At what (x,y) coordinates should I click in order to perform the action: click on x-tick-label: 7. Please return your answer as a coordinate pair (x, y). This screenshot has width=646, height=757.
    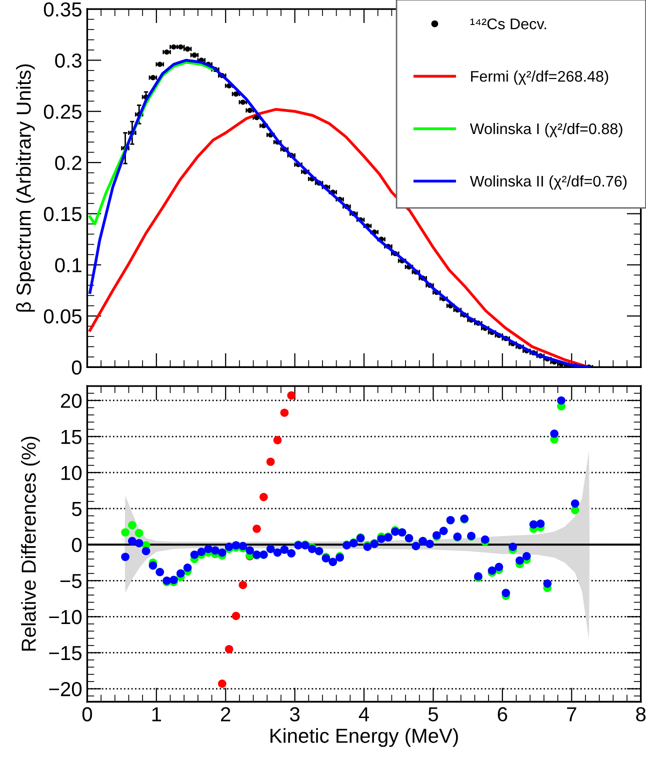
    Looking at the image, I should click on (571, 714).